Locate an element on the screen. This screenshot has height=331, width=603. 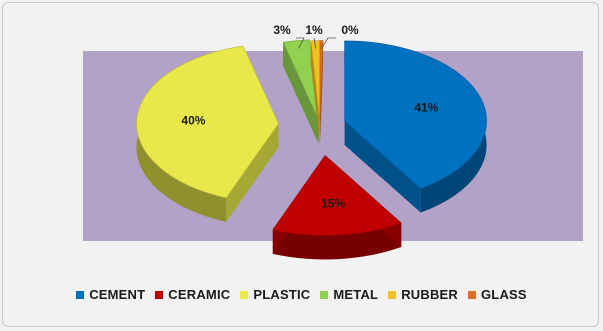
legend-label-ceramic: CERAMIC is located at coordinates (199, 294).